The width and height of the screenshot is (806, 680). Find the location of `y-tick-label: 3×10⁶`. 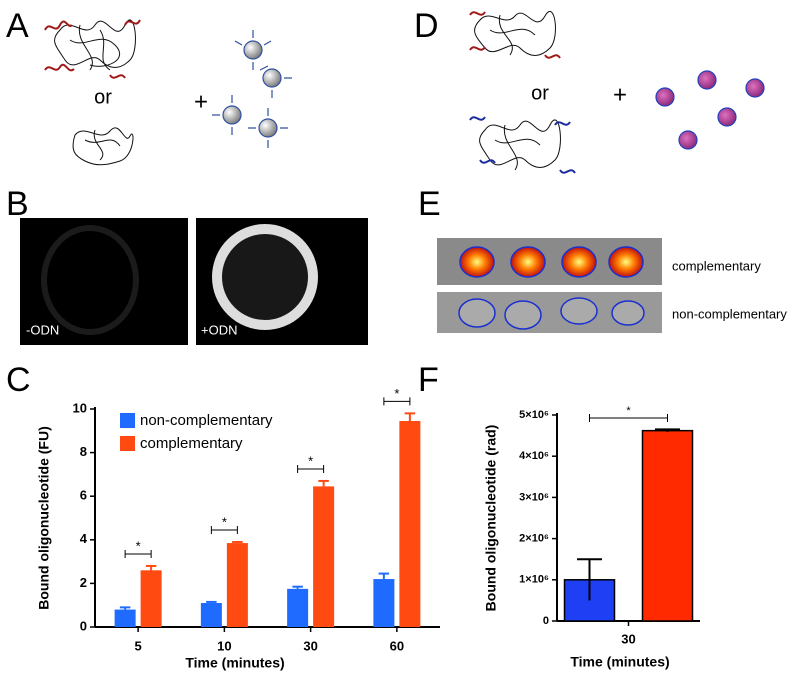

y-tick-label: 3×10⁶ is located at coordinates (534, 497).